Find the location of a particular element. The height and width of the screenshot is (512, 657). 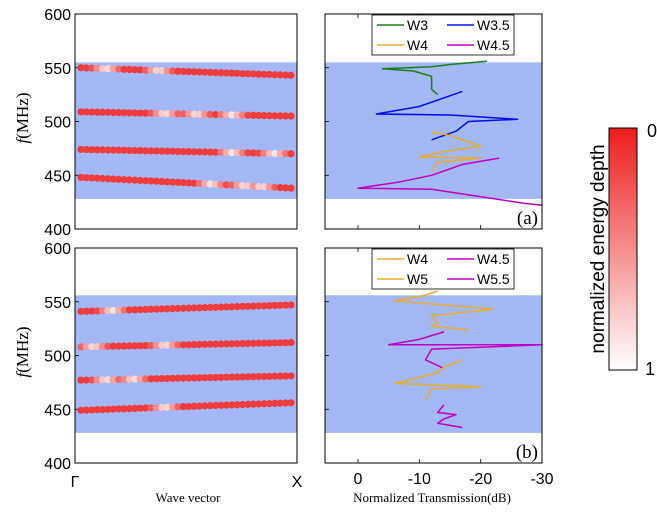

legend-entry: W4 is located at coordinates (417, 45).